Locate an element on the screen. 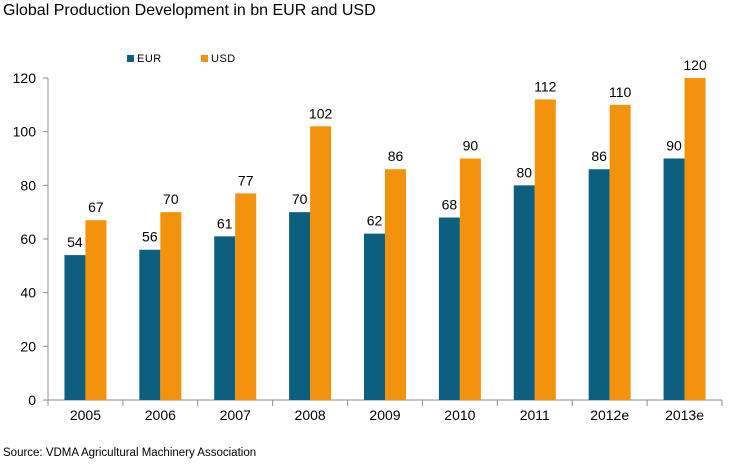 This screenshot has height=466, width=730. data-label: 120 is located at coordinates (695, 65).